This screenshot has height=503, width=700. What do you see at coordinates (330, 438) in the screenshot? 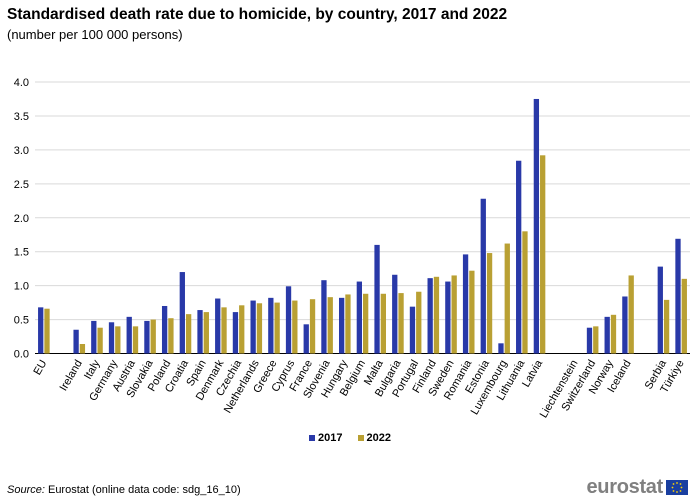
I see `legend-label-2017: 2017` at bounding box center [330, 438].